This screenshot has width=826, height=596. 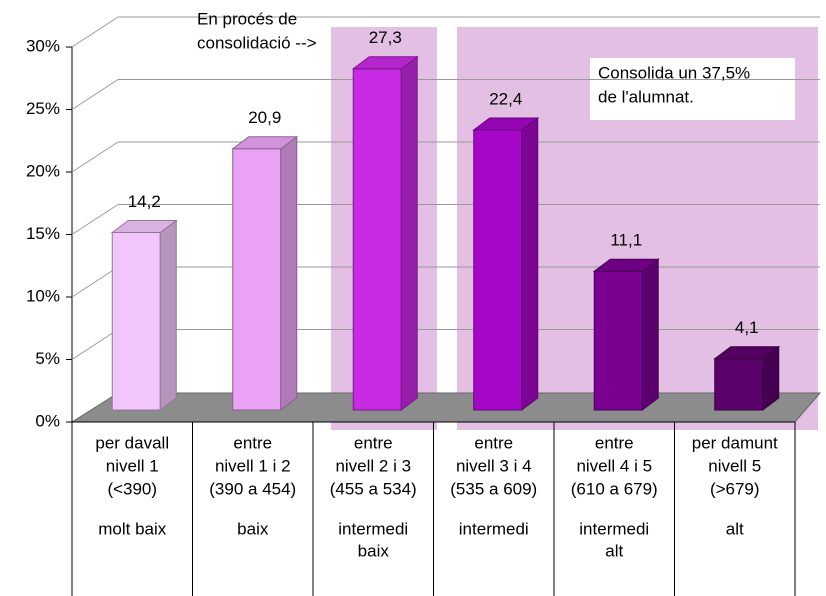 What do you see at coordinates (247, 18) in the screenshot?
I see `annotation: En procés de` at bounding box center [247, 18].